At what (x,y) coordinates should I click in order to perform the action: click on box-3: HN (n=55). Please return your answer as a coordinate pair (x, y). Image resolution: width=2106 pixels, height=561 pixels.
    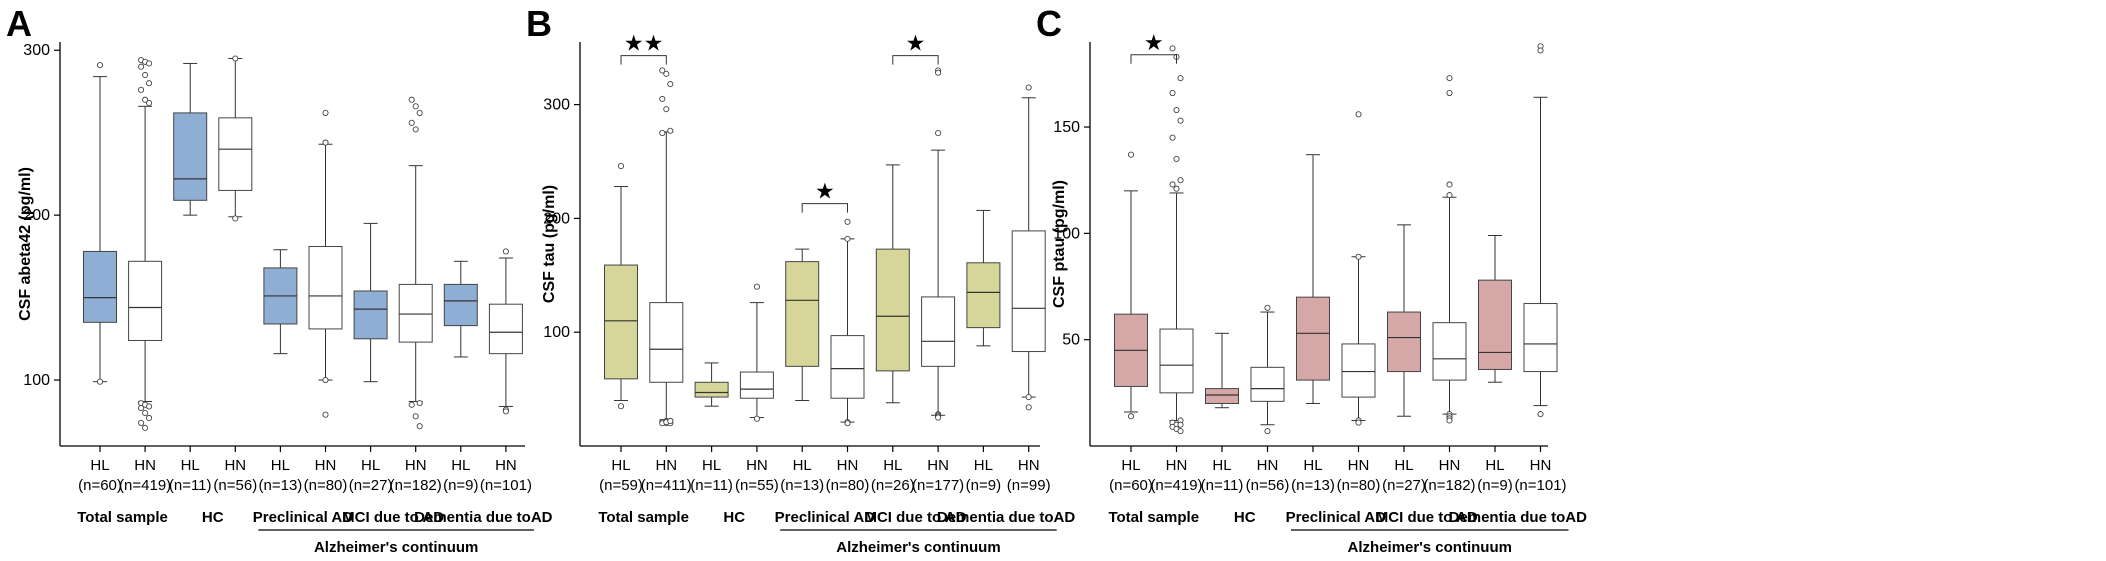
    Looking at the image, I should click on (757, 388).